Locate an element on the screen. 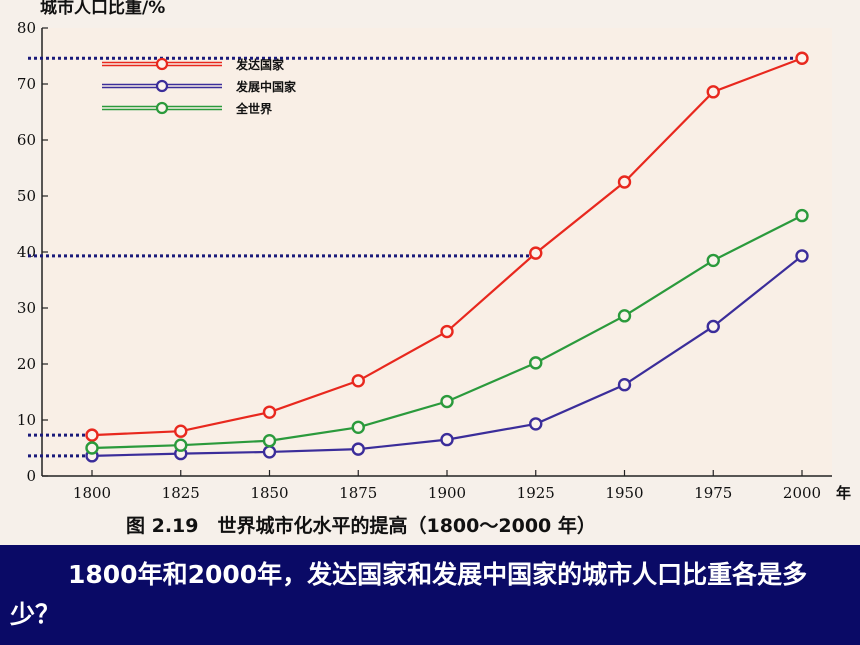  chart-caption: 图 2.19 世界城市化水平的提高（1800～2000 年） is located at coordinates (361, 525).